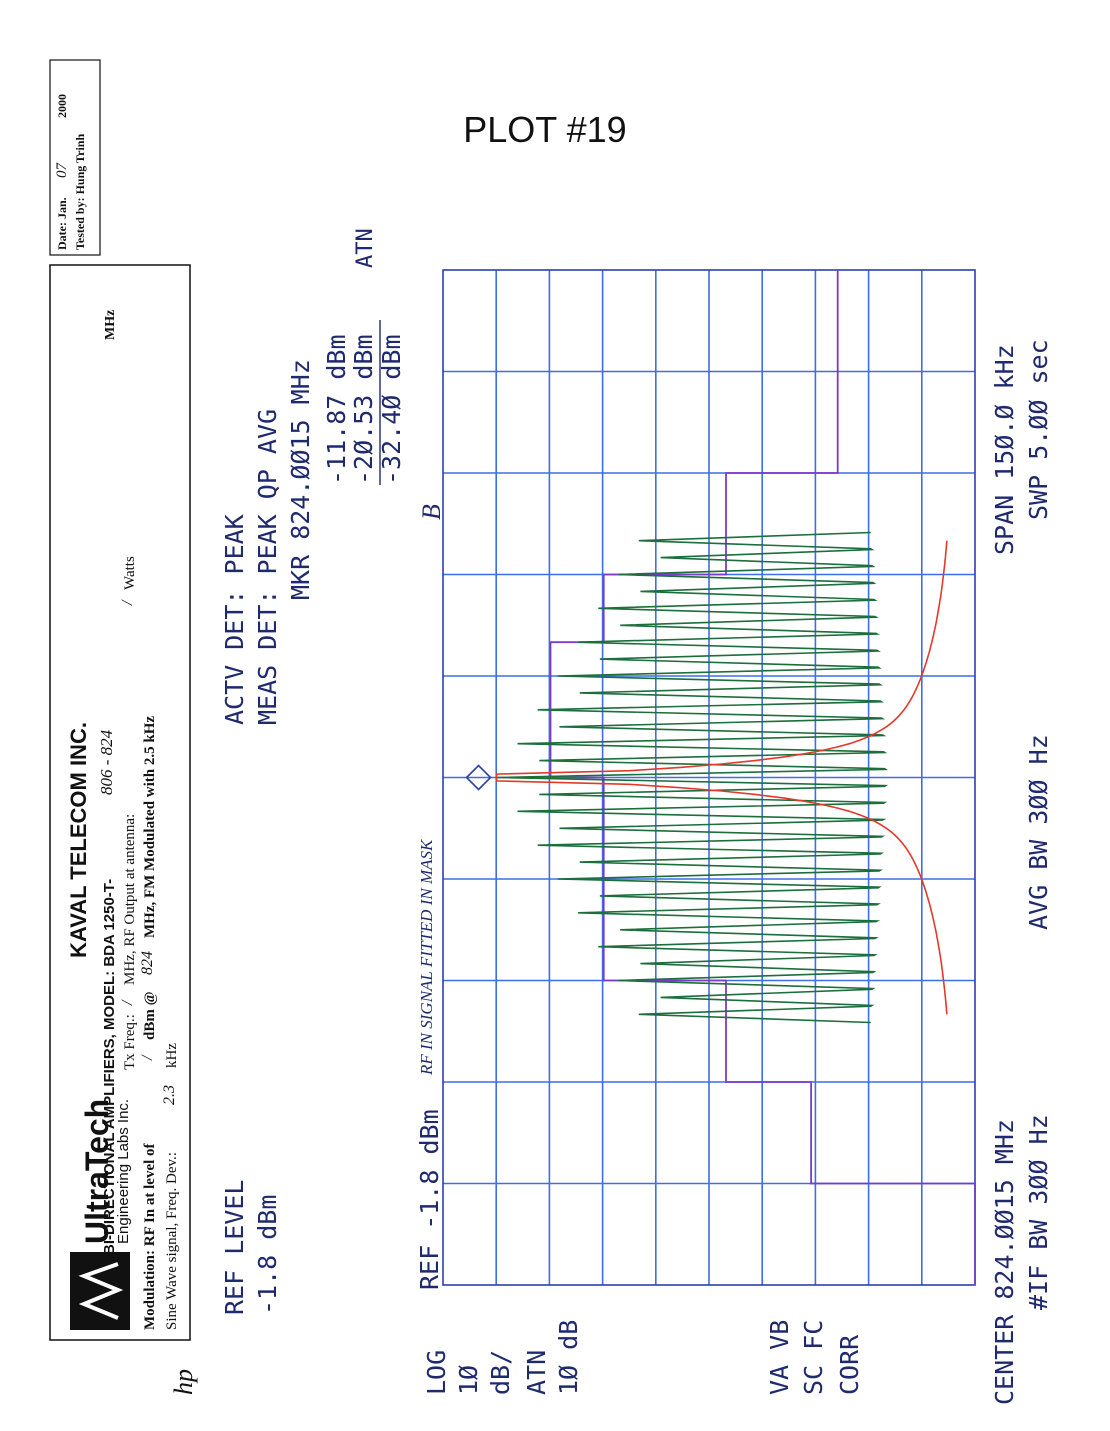 The width and height of the screenshot is (1110, 1431). What do you see at coordinates (1038, 1212) in the screenshot?
I see `if-bandwidth: #IF BW 3ØØ Hz` at bounding box center [1038, 1212].